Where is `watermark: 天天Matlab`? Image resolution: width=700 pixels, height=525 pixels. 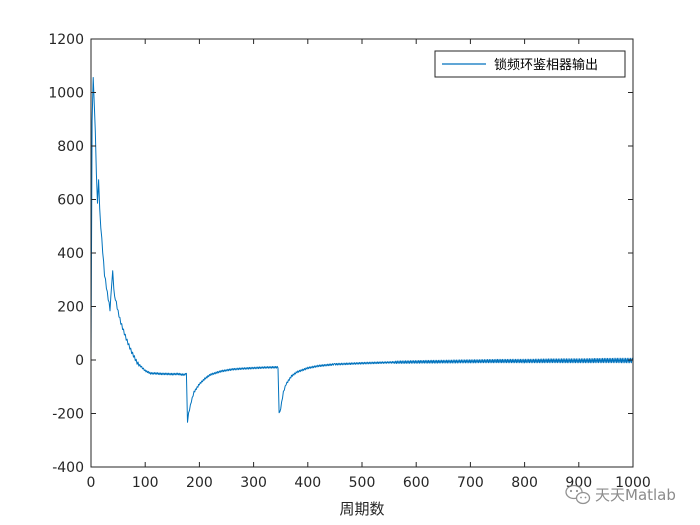
watermark: 天天Matlab is located at coordinates (620, 494).